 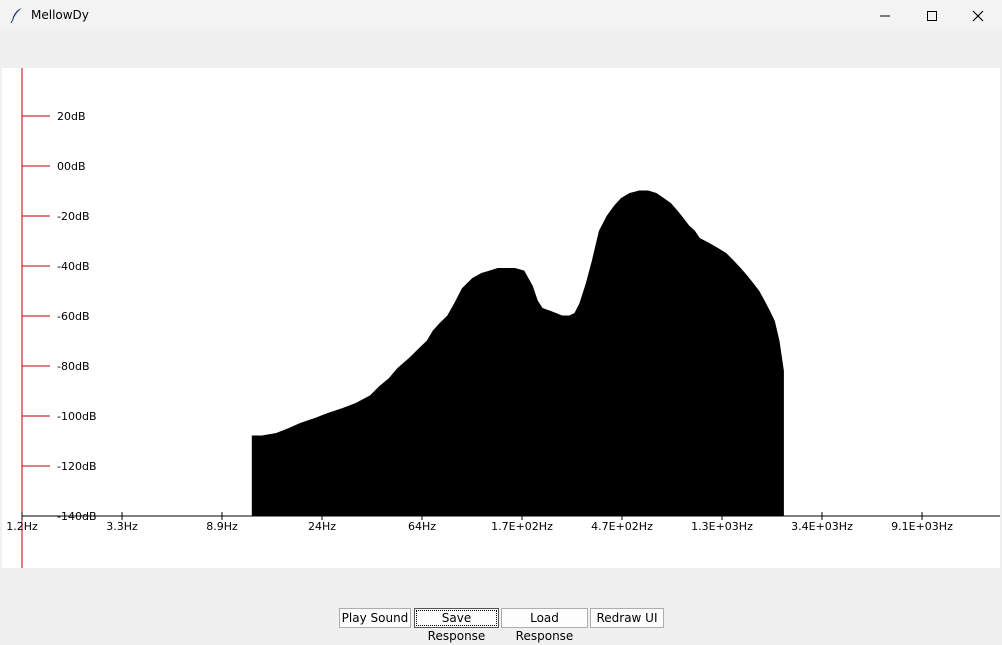 What do you see at coordinates (522, 526) in the screenshot?
I see `x-tick-label: 1.7E+02Hz` at bounding box center [522, 526].